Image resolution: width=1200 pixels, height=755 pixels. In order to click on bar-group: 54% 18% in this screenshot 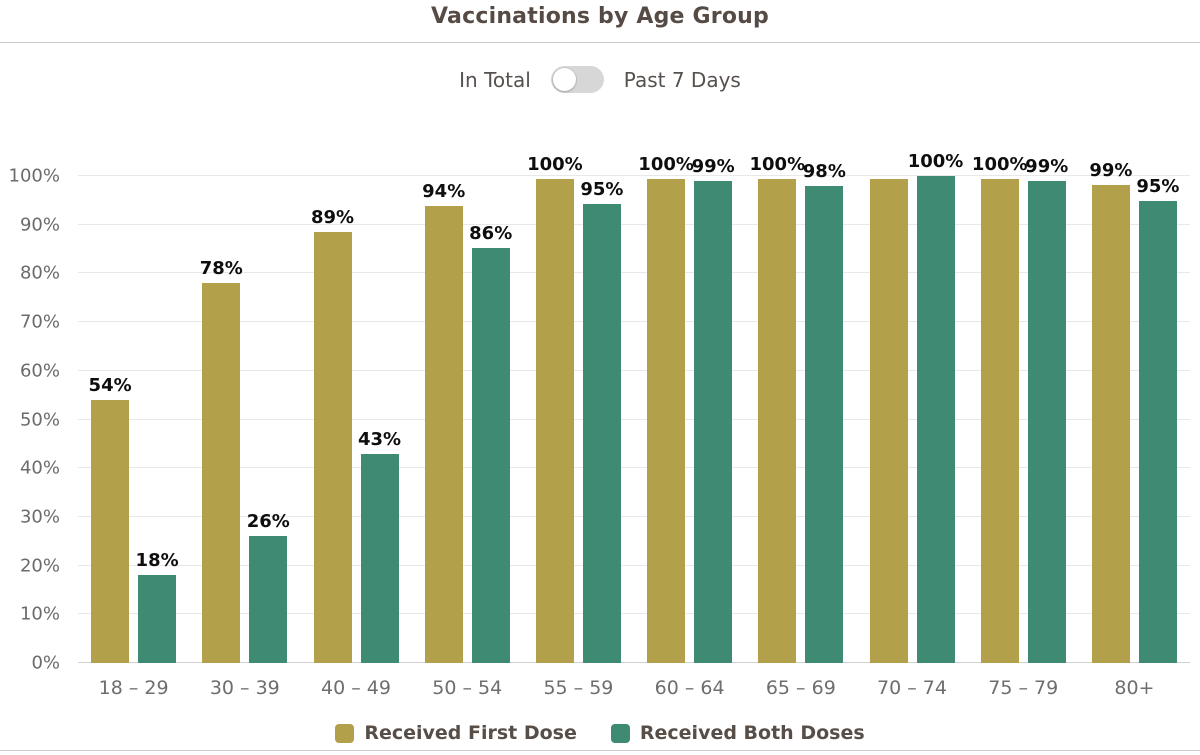, I will do `click(133, 419)`.